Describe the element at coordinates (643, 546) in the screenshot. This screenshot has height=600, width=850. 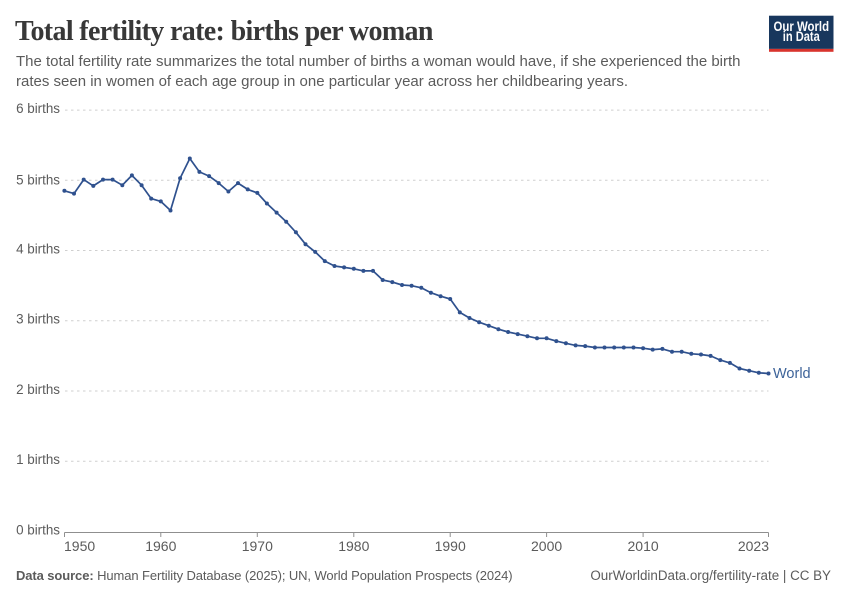
I see `svg-text: 2010` at that location.